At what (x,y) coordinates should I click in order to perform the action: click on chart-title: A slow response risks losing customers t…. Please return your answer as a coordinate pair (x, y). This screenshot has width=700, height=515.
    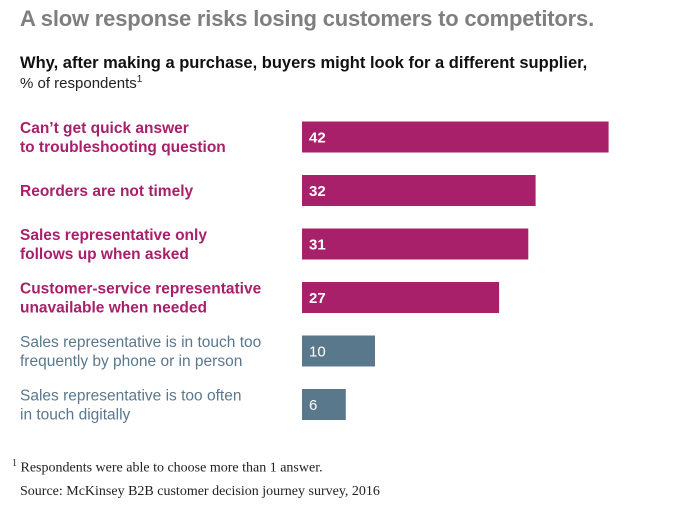
    Looking at the image, I should click on (307, 18).